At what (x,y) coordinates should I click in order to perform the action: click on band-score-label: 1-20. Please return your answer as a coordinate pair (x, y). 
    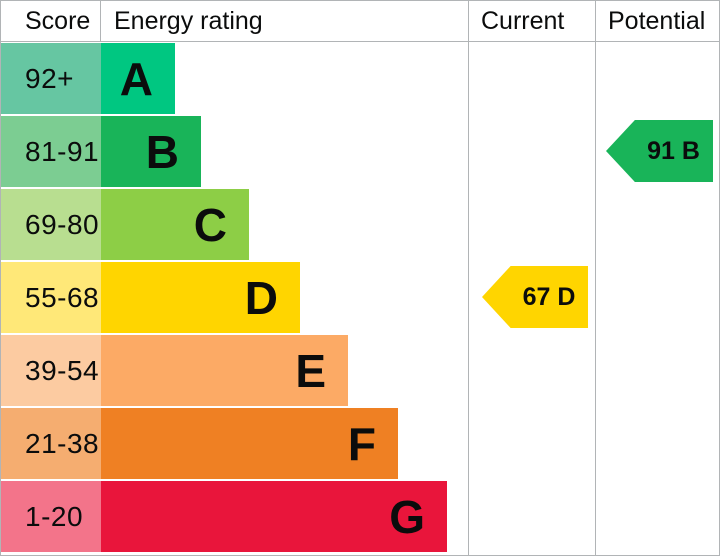
    Looking at the image, I should click on (51, 516).